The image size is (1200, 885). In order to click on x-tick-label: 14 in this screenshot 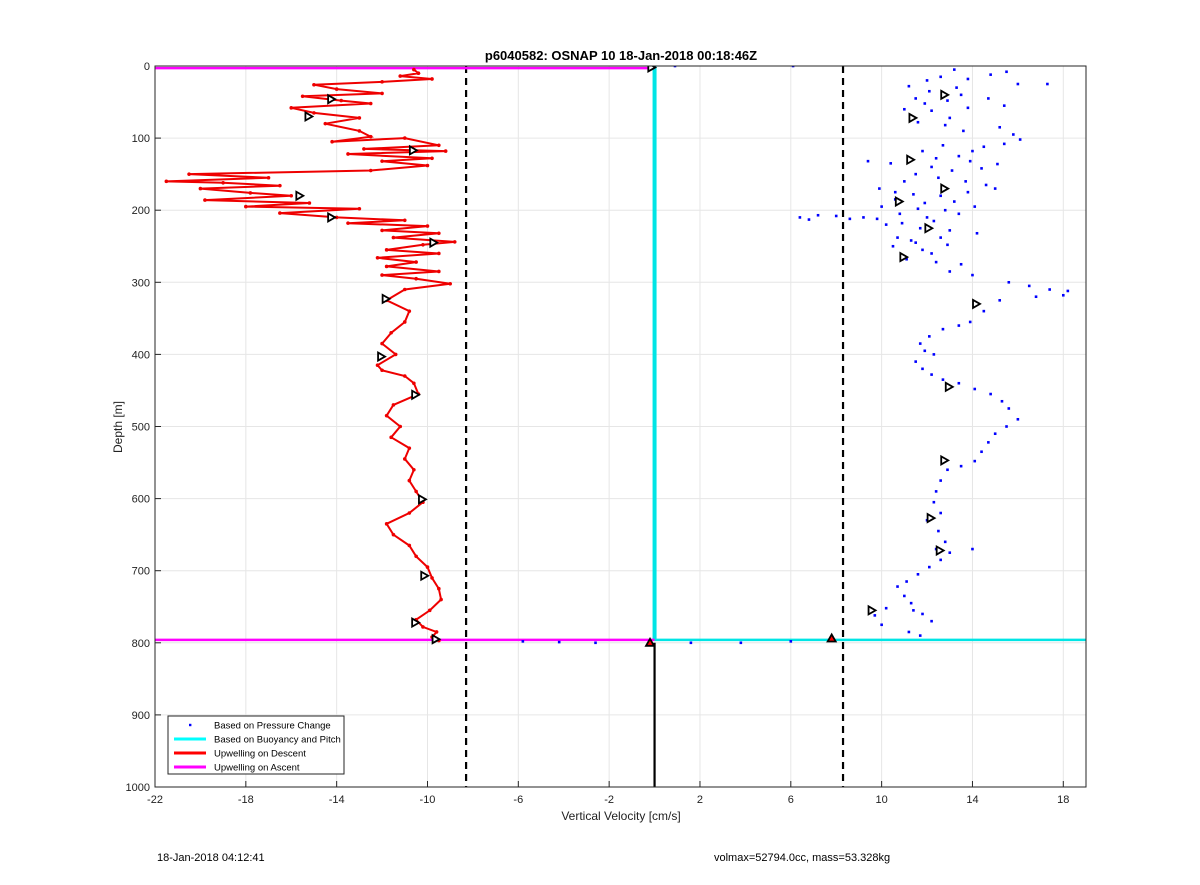, I will do `click(972, 800)`.